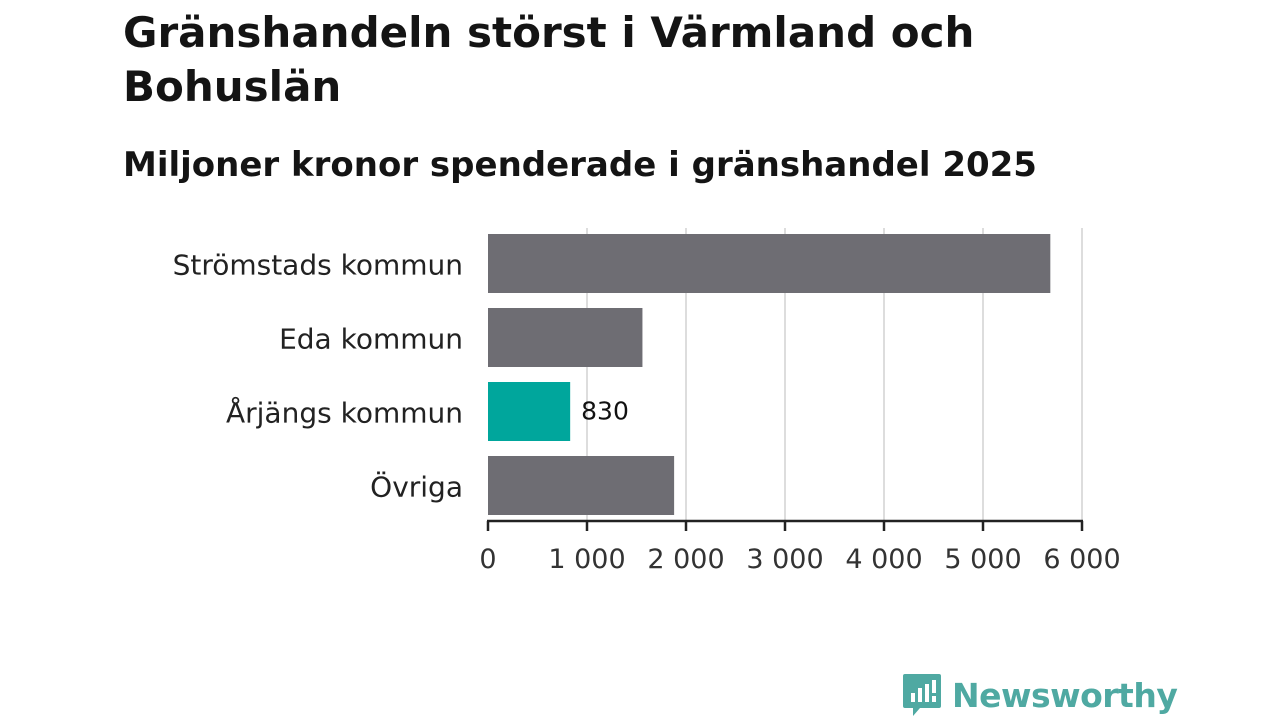 This screenshot has height=720, width=1280. Describe the element at coordinates (784, 559) in the screenshot. I see `x-tick-label: 3 000` at that location.